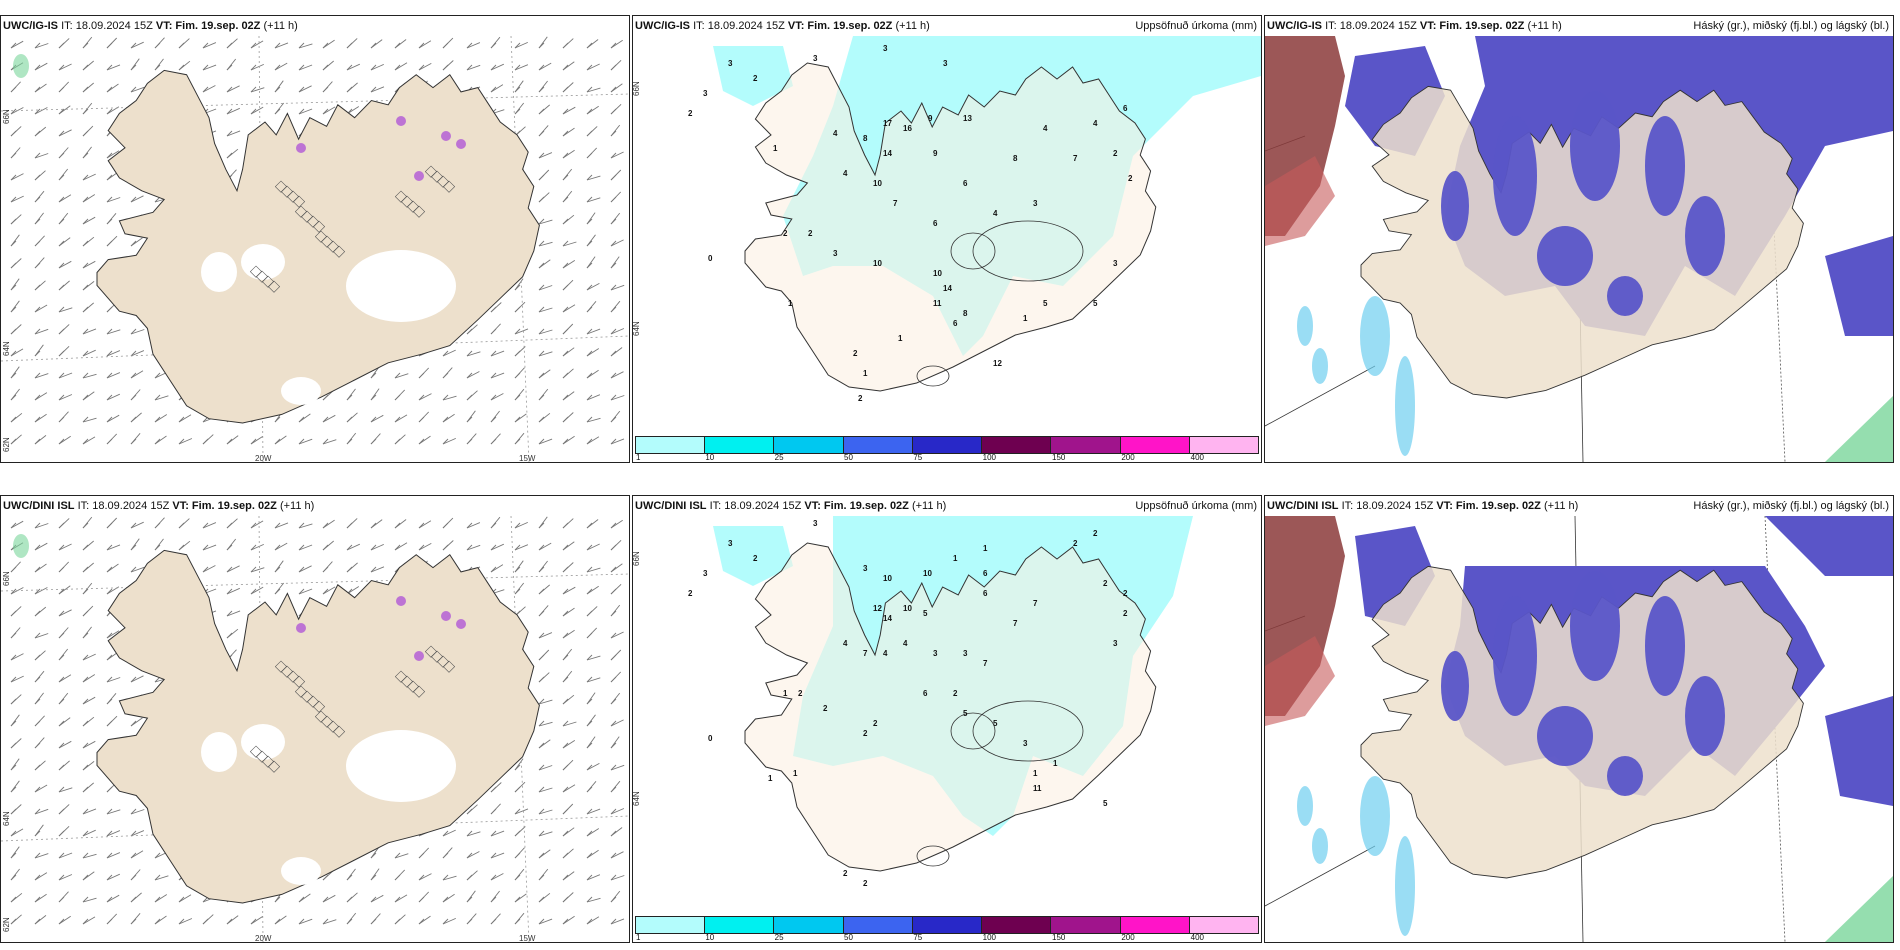 This screenshot has width=1900, height=950. Describe the element at coordinates (315, 249) in the screenshot. I see `wind-map` at that location.